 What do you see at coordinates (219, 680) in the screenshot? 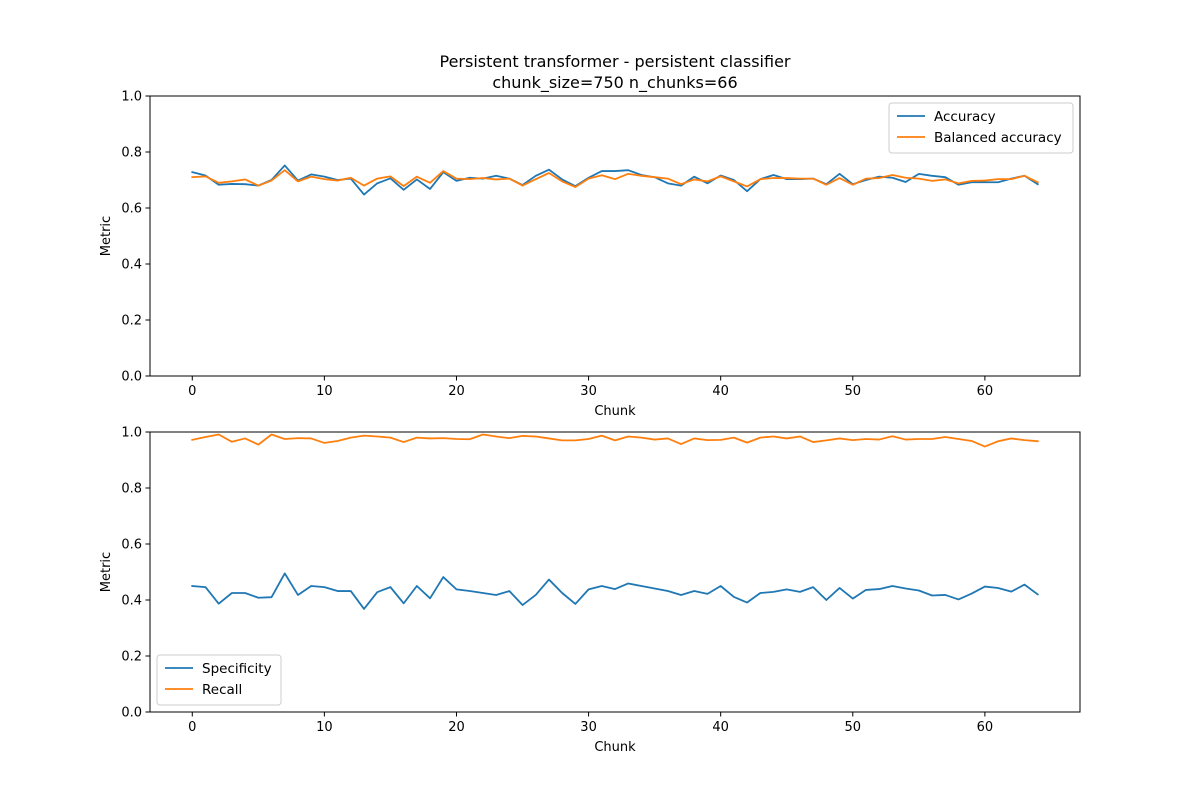
I see `legend: Specificity Recall` at bounding box center [219, 680].